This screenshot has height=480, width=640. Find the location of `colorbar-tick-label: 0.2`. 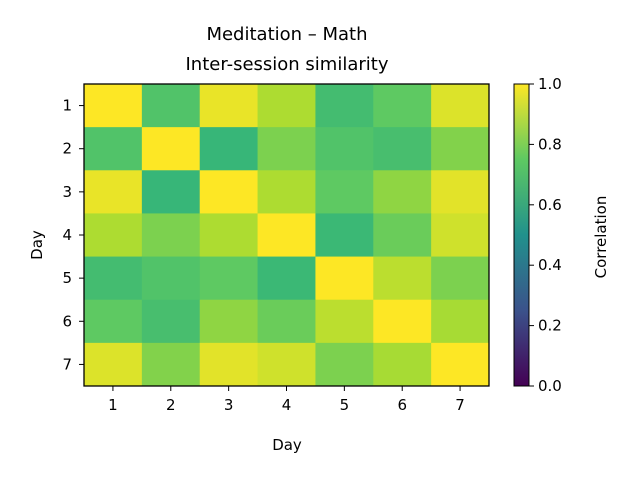

colorbar-tick-label: 0.2 is located at coordinates (550, 326).